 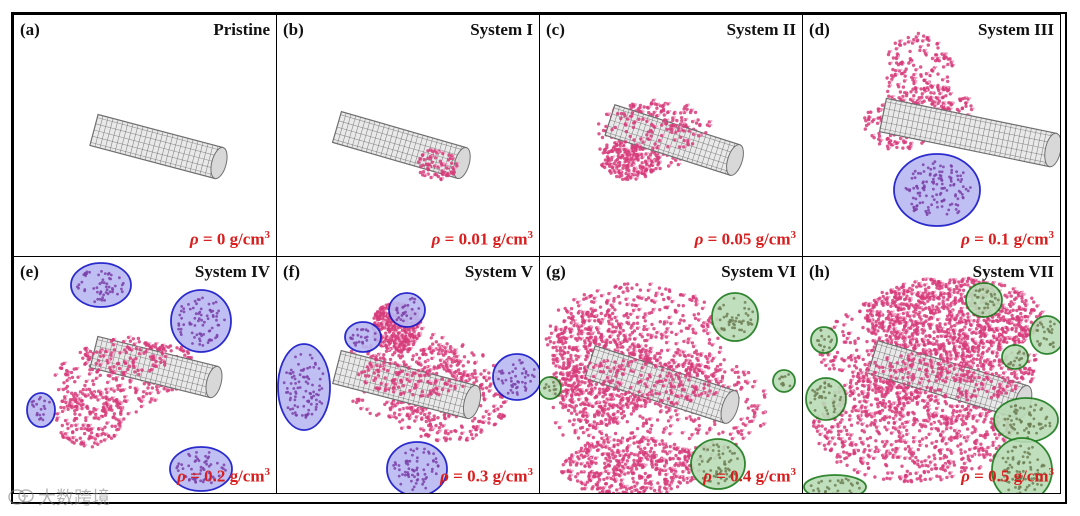 I want to click on panel-label: (g), so click(x=556, y=271).